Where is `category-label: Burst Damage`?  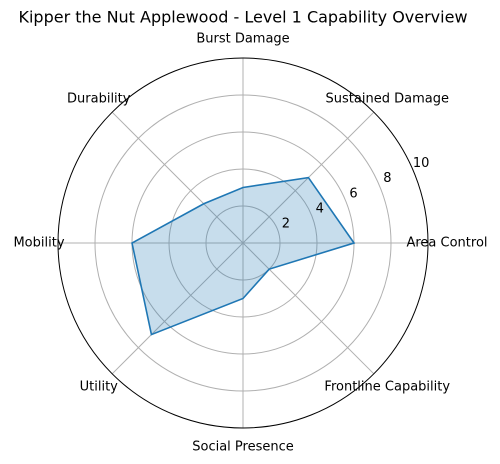
category-label: Burst Damage is located at coordinates (242, 39).